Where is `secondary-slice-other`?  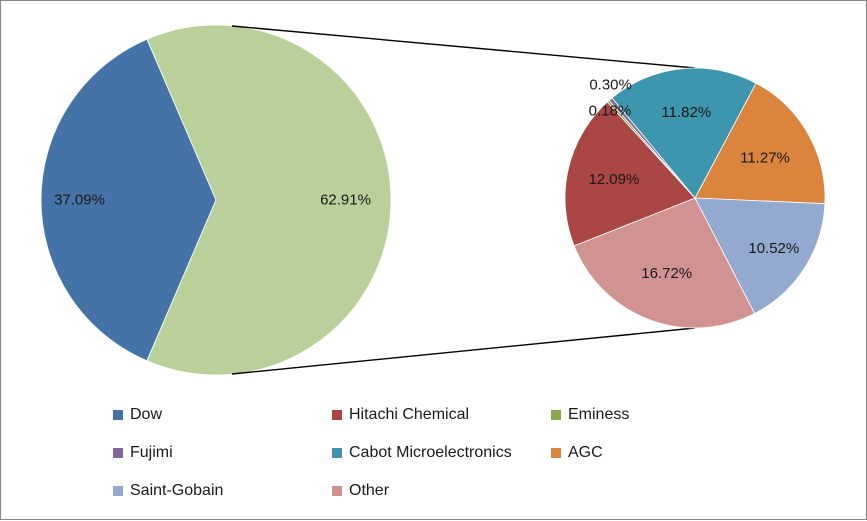 secondary-slice-other is located at coordinates (664, 263).